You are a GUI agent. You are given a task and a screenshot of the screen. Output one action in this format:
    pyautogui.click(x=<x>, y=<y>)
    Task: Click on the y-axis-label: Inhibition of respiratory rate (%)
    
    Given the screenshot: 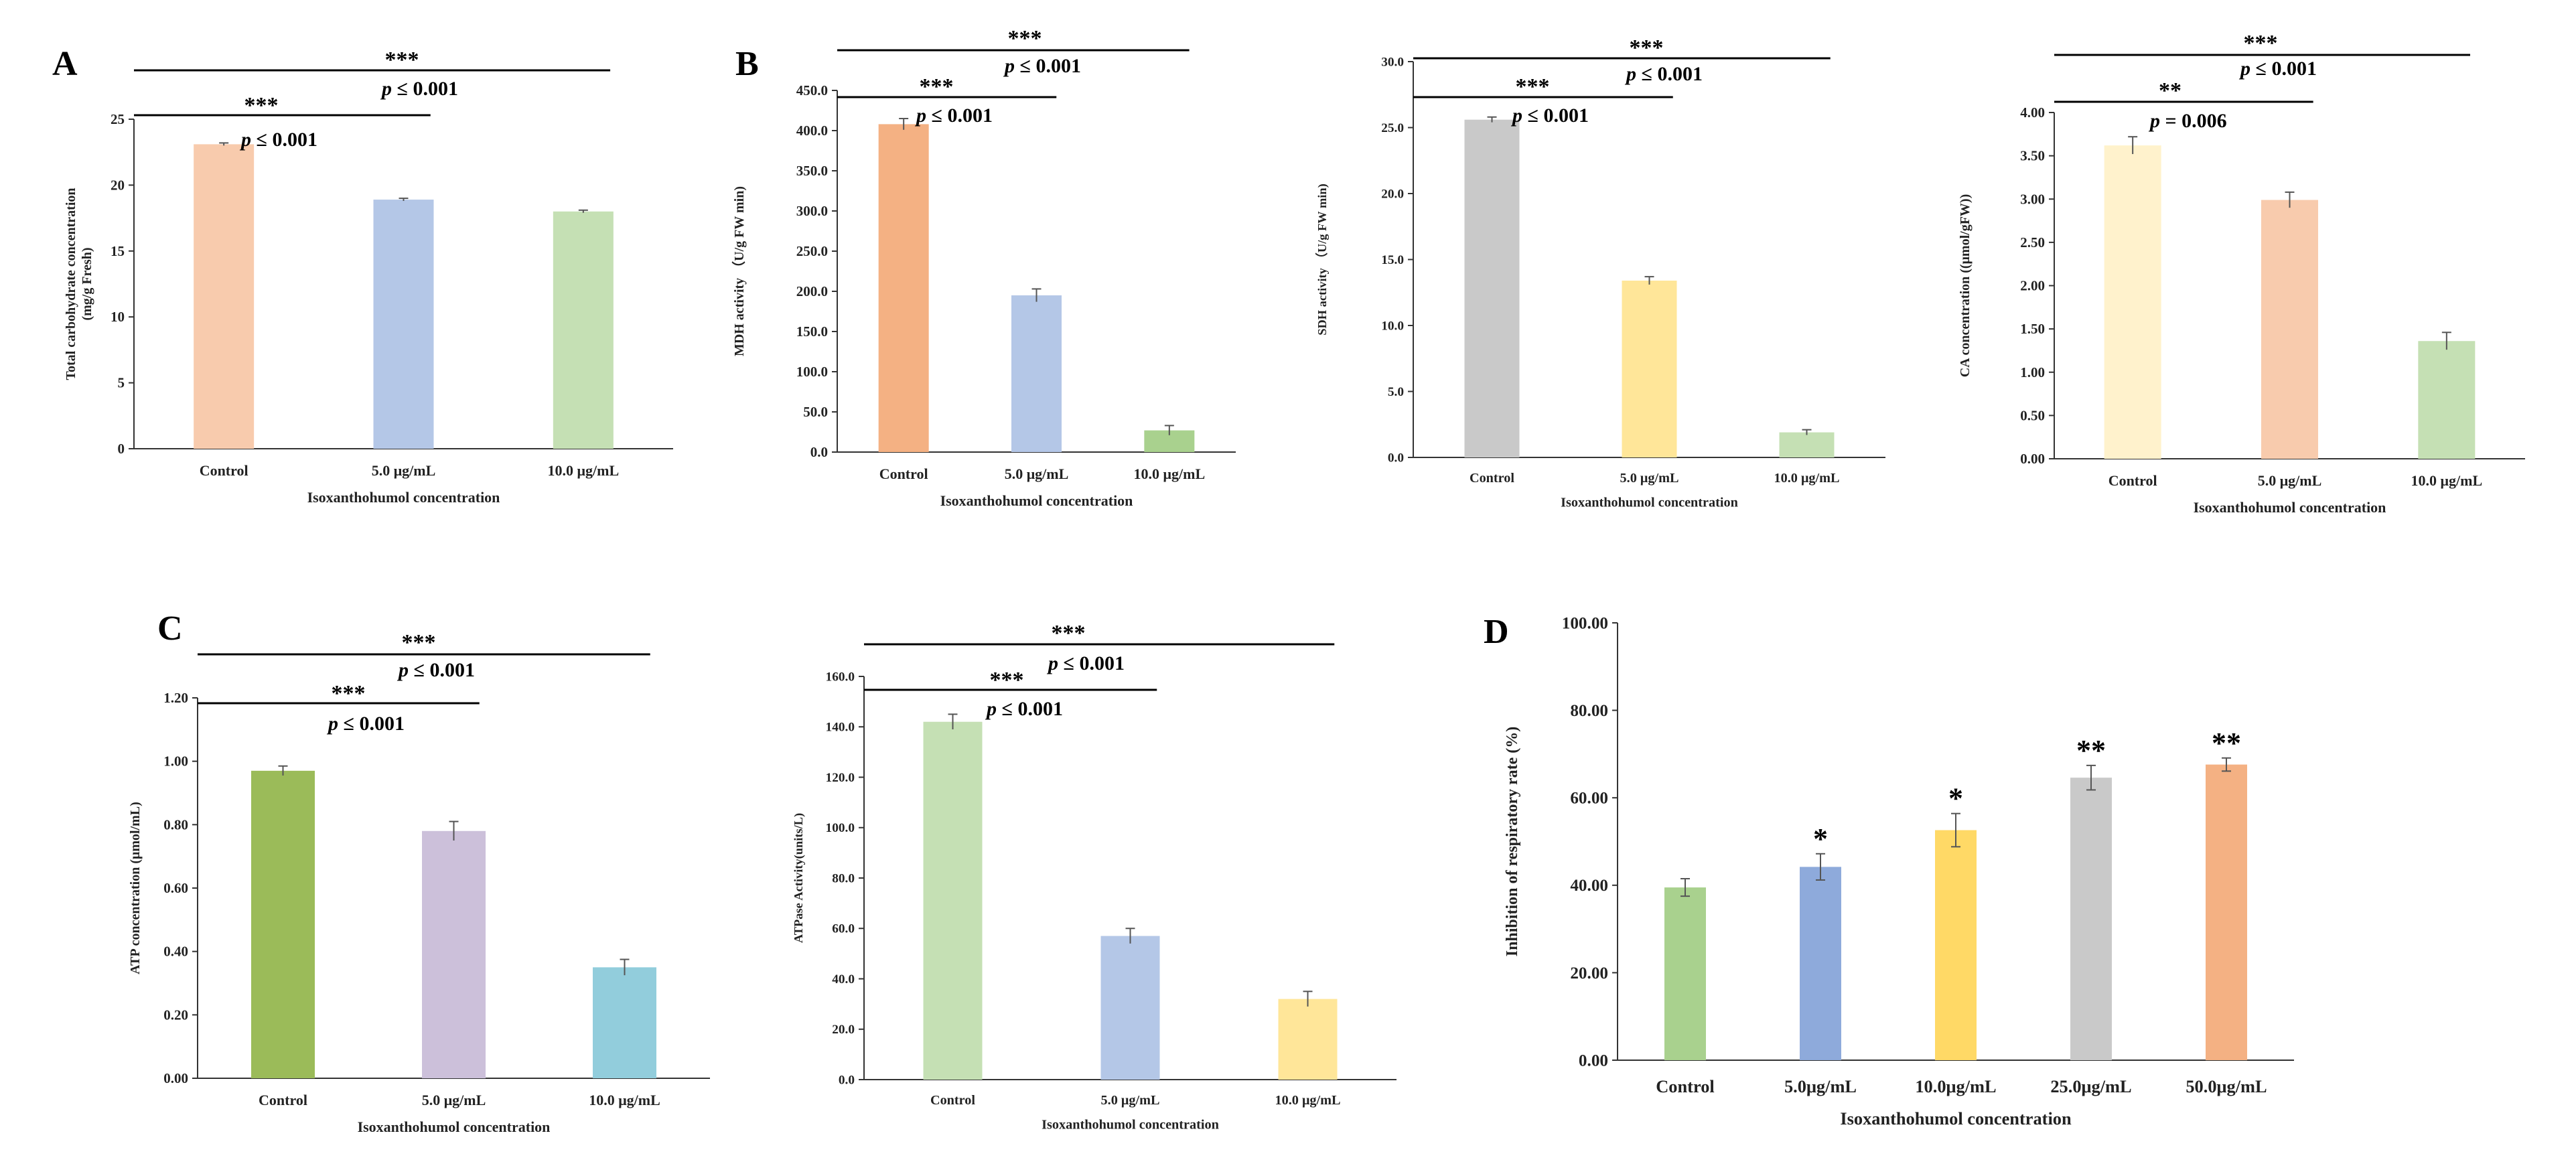 What is the action you would take?
    pyautogui.click(x=1512, y=842)
    